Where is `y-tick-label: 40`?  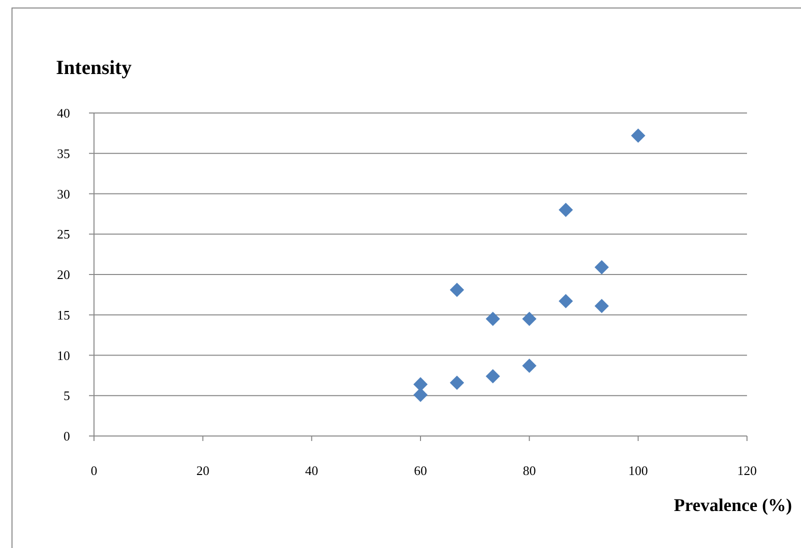 y-tick-label: 40 is located at coordinates (63, 113).